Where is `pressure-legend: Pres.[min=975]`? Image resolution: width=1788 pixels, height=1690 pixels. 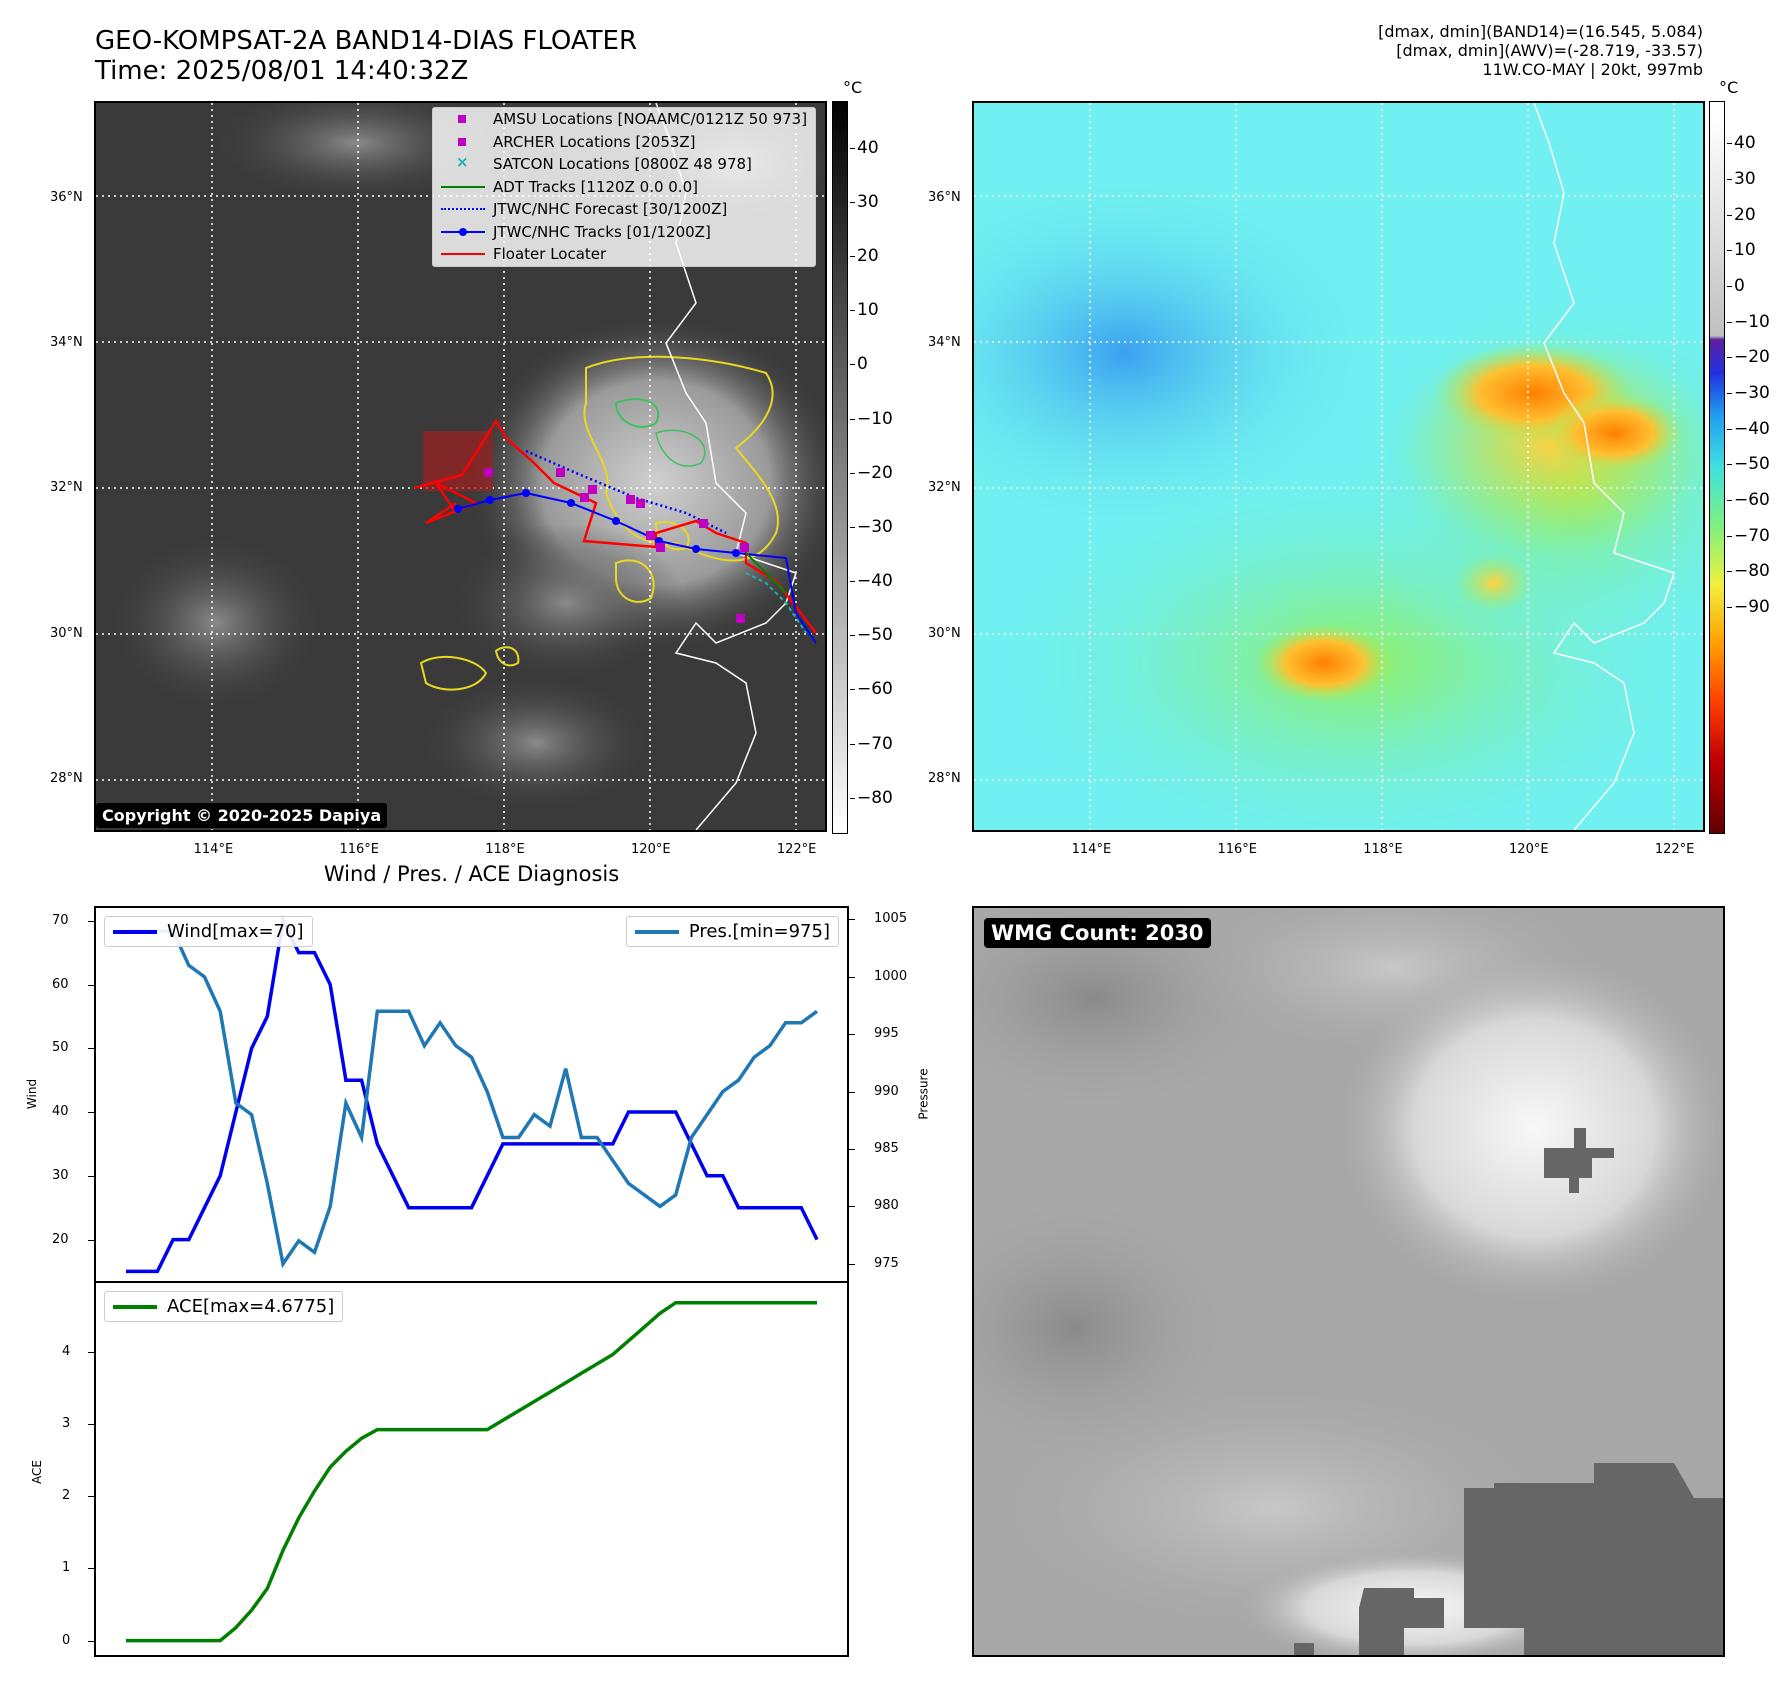 pressure-legend: Pres.[min=975] is located at coordinates (732, 931).